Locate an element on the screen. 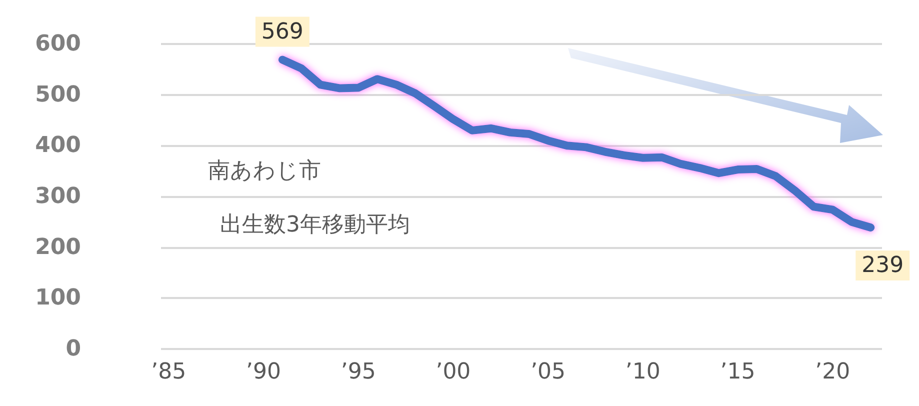 Image resolution: width=919 pixels, height=406 pixels. x-tick-label: ’10 is located at coordinates (642, 372).